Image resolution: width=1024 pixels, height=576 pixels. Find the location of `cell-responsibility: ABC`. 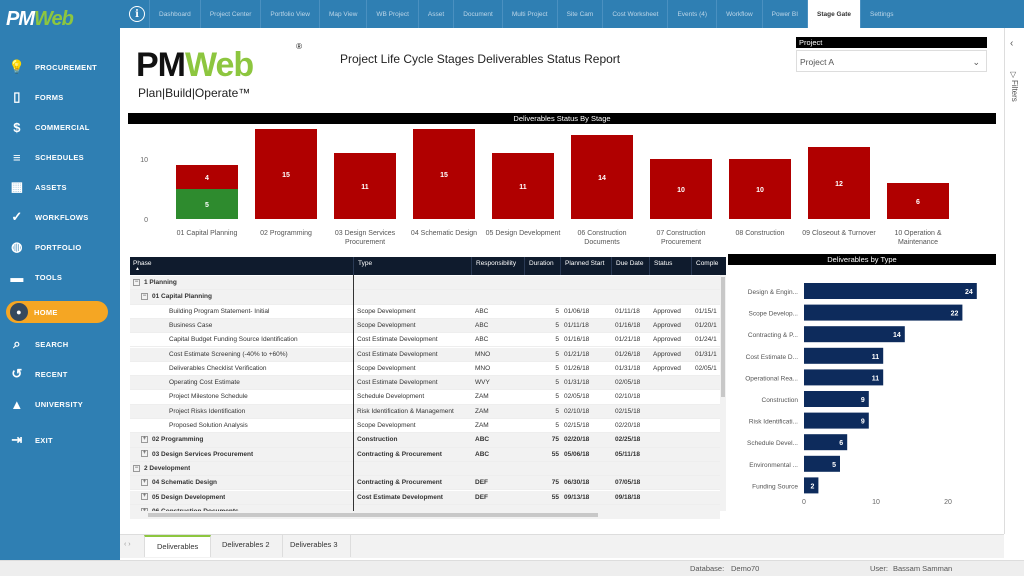

cell-responsibility: ABC is located at coordinates (482, 440).